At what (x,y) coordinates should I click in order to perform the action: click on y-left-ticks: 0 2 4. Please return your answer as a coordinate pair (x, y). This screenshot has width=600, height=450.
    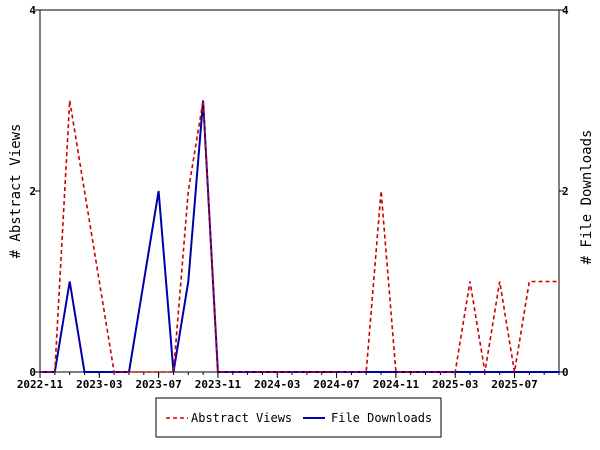
    Looking at the image, I should click on (34, 191).